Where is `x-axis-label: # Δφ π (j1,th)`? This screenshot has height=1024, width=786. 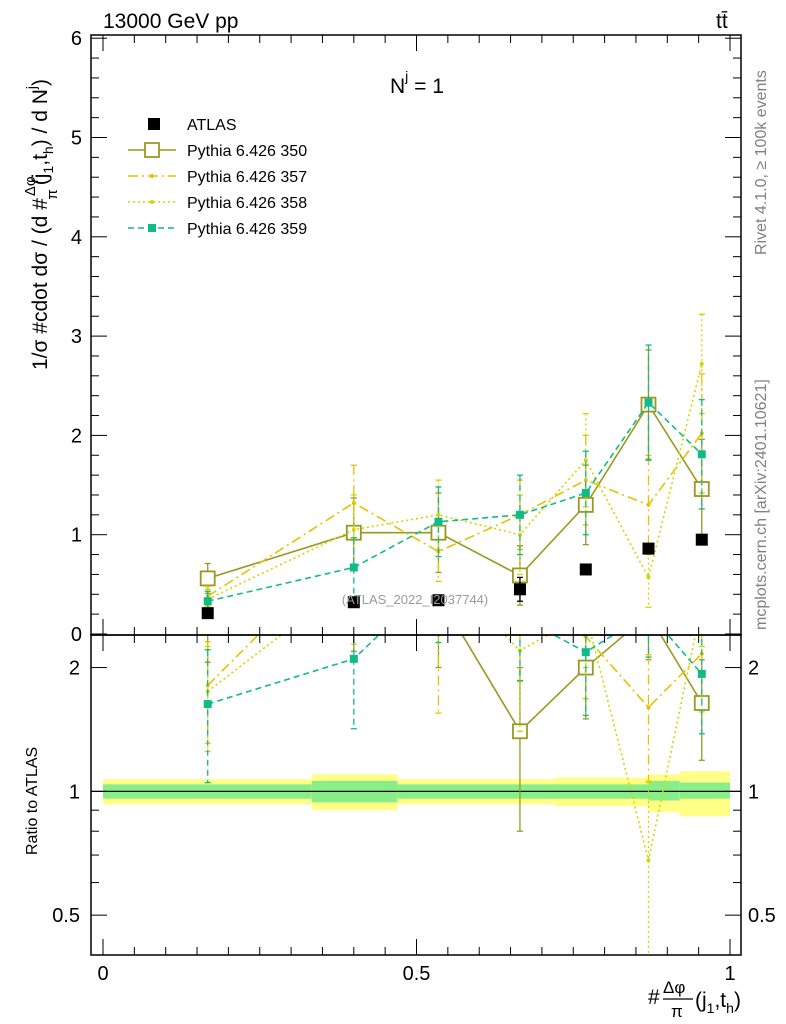
x-axis-label: # Δφ π (j1,th) is located at coordinates (694, 999).